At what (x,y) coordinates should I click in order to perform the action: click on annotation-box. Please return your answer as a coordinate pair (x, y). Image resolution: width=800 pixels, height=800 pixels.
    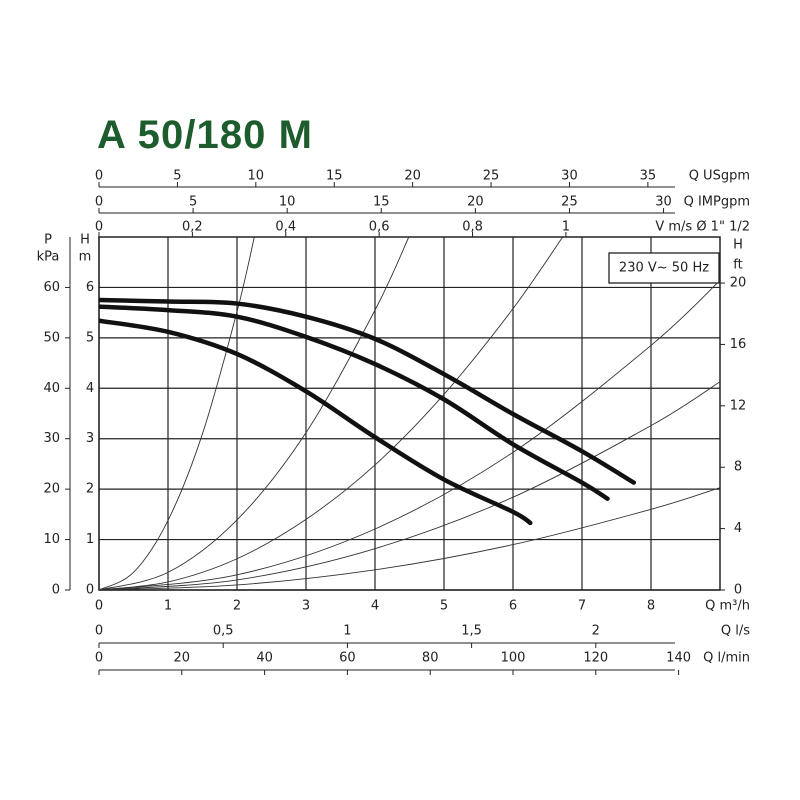
    Looking at the image, I should click on (664, 268).